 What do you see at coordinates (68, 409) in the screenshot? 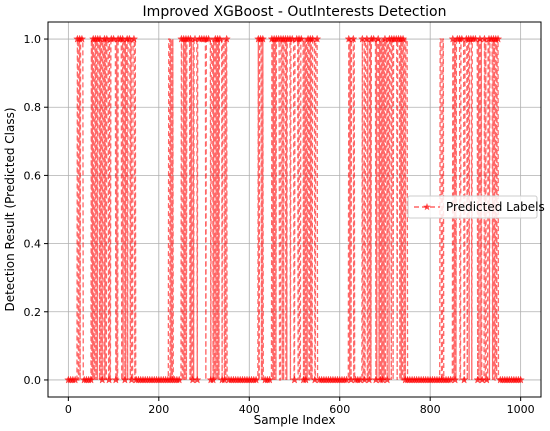
I see `x-tick-label: 0` at bounding box center [68, 409].